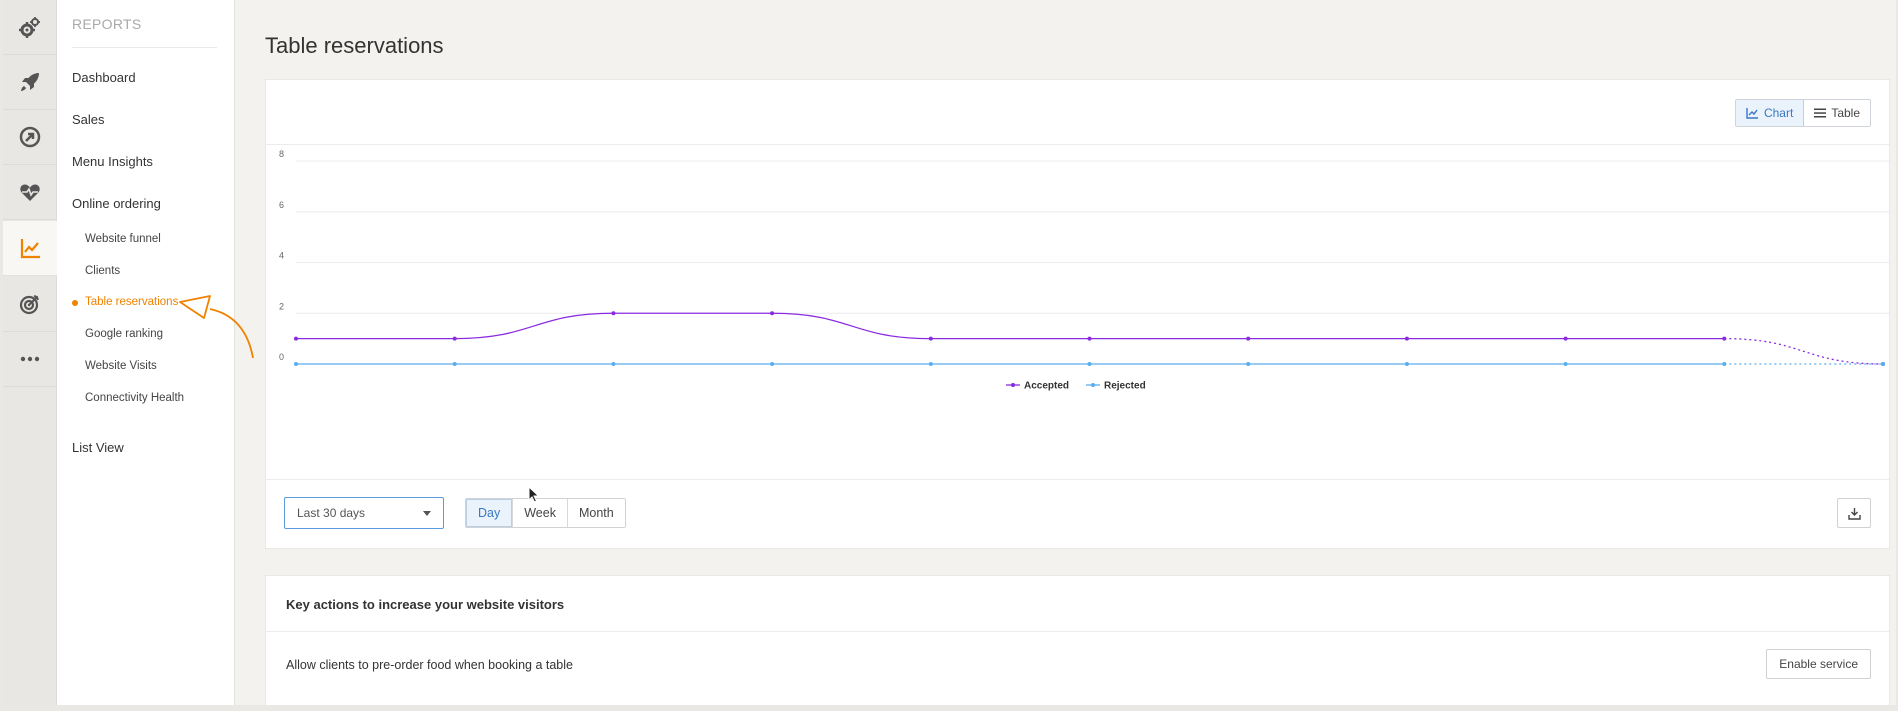  I want to click on nav-menu-insights: Menu Insights, so click(112, 161).